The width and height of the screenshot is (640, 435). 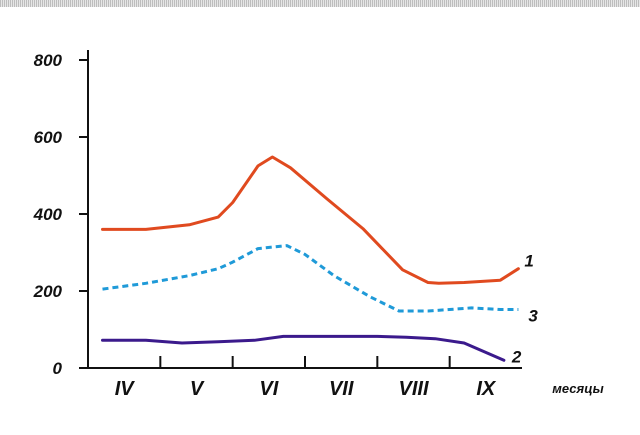 I want to click on series-label-2: 2, so click(x=516, y=356).